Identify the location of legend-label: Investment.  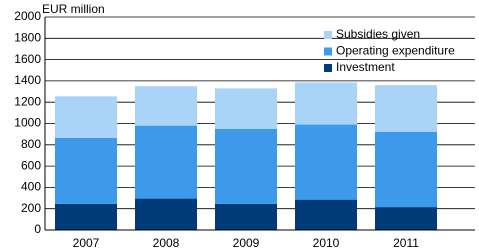
(365, 67).